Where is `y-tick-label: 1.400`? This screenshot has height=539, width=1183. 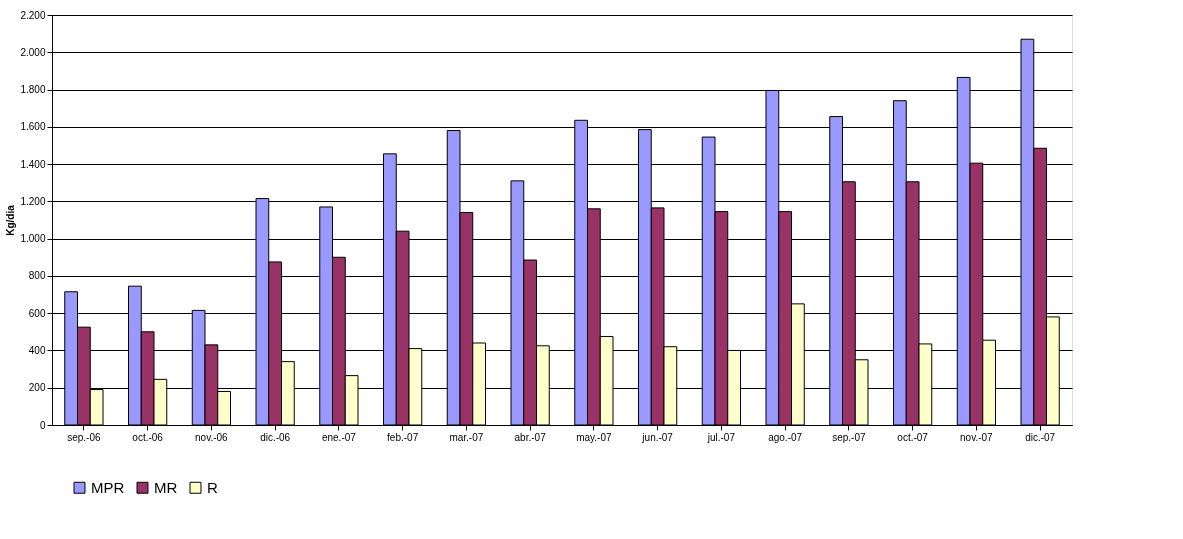
y-tick-label: 1.400 is located at coordinates (33, 164).